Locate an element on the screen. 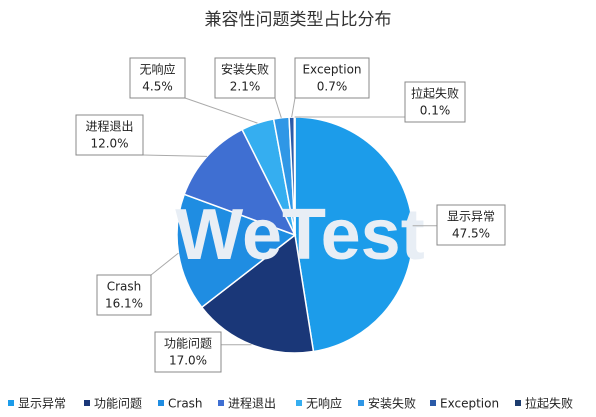  label-category: 进程退出 is located at coordinates (109, 126).